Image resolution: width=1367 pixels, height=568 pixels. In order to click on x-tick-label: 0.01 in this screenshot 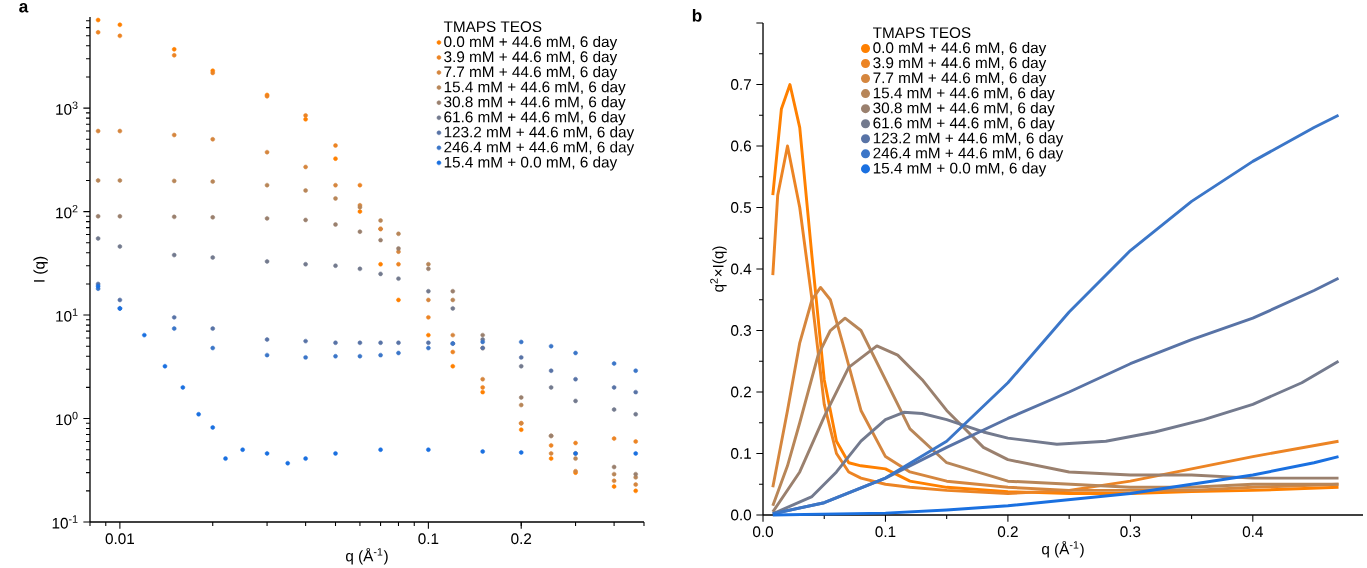, I will do `click(119, 539)`.